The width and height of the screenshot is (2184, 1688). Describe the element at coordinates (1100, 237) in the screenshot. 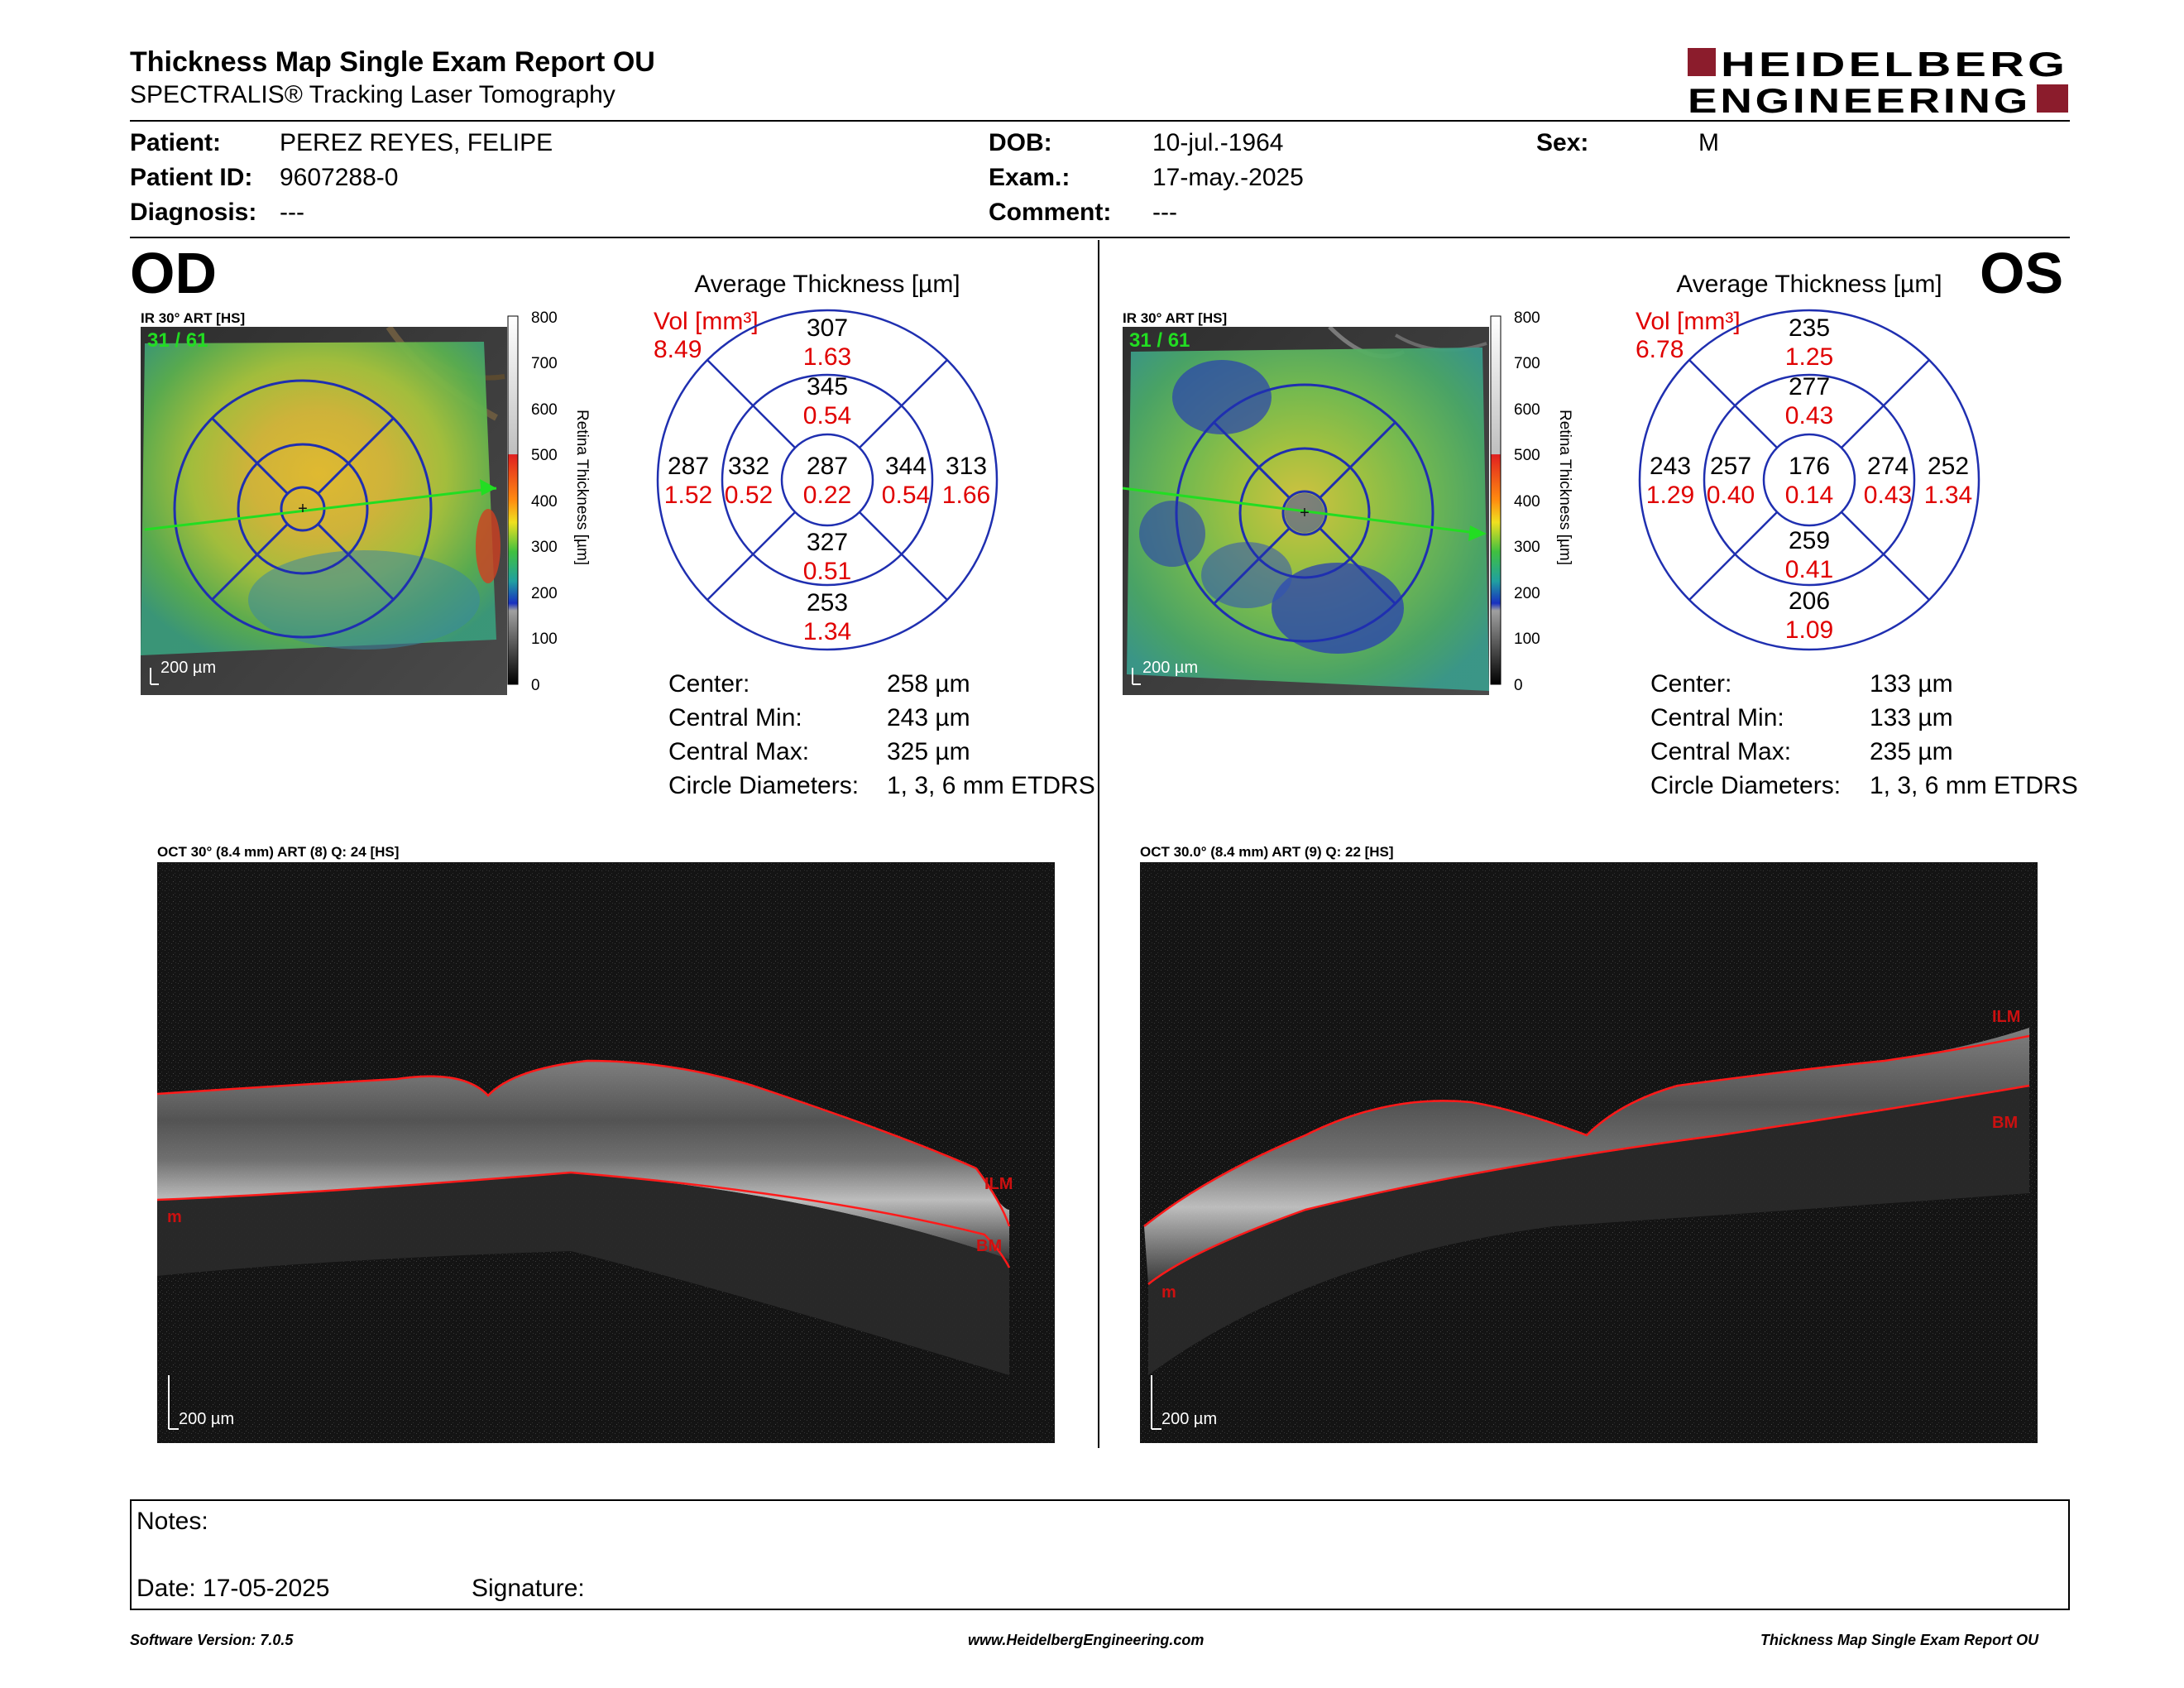

I see `patient-divider` at that location.